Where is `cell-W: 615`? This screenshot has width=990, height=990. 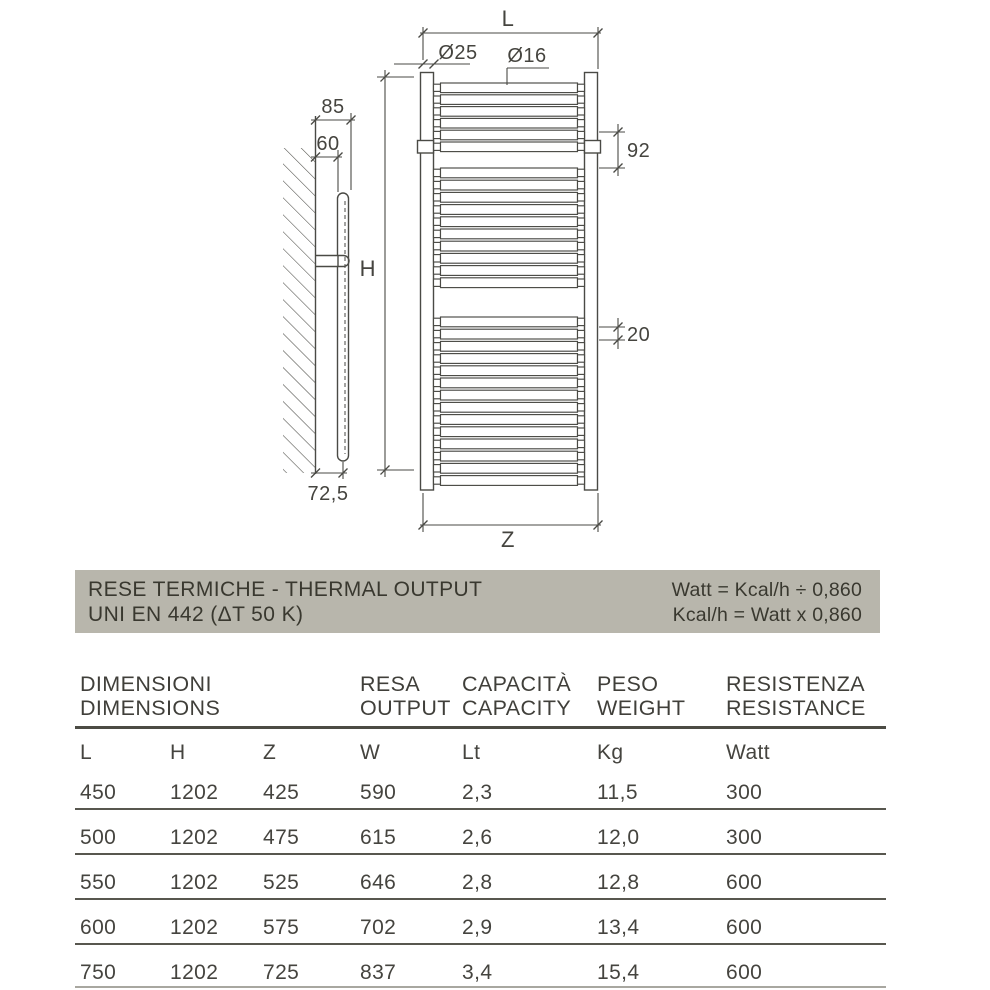
cell-W: 615 is located at coordinates (378, 837).